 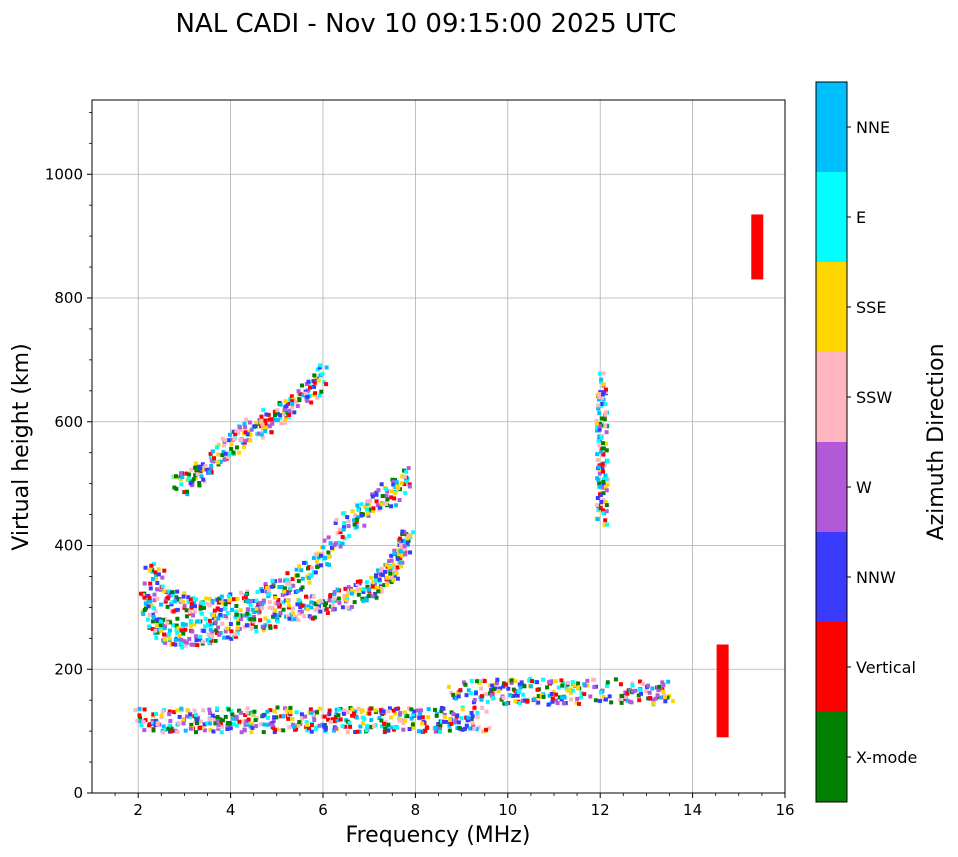 What do you see at coordinates (507, 810) in the screenshot?
I see `x-tick-label: 10` at bounding box center [507, 810].